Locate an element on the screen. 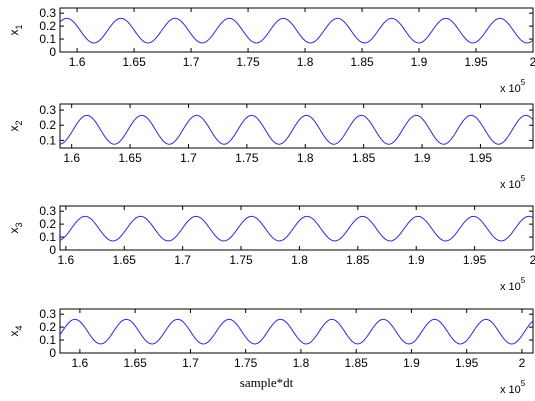 This screenshot has height=401, width=535. y-axis-label: x1 is located at coordinates (15, 29).